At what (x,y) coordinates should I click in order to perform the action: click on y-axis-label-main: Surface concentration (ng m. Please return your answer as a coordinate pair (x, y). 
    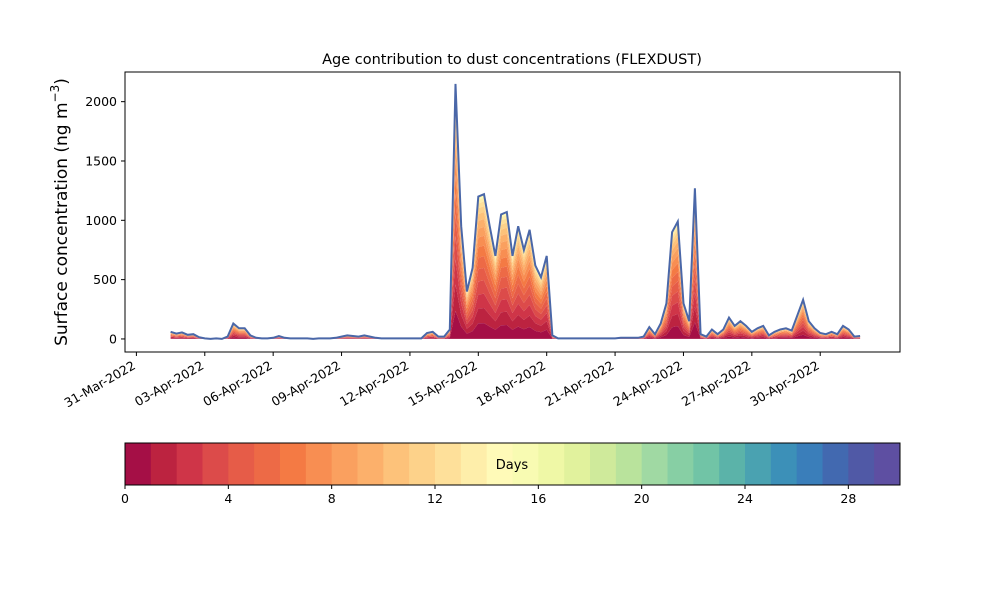
    Looking at the image, I should click on (62, 223).